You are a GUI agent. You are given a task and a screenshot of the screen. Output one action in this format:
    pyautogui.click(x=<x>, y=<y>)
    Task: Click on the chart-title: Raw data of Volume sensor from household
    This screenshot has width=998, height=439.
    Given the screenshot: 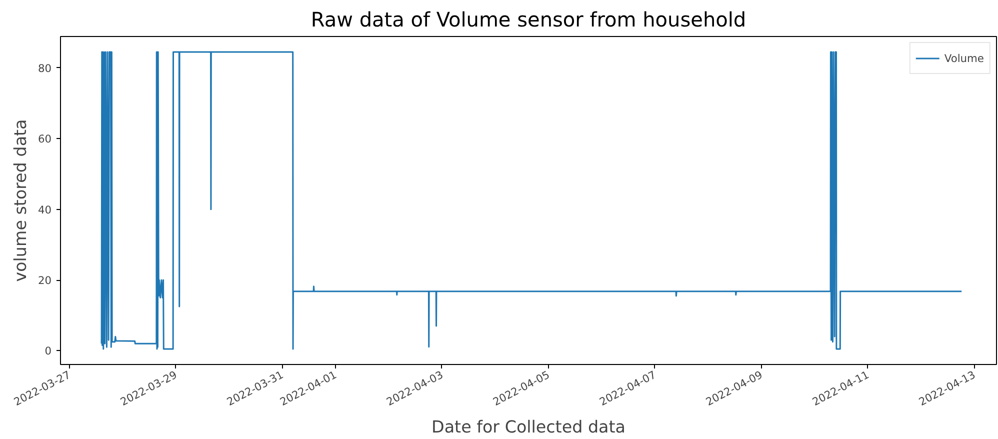 What is the action you would take?
    pyautogui.click(x=528, y=20)
    